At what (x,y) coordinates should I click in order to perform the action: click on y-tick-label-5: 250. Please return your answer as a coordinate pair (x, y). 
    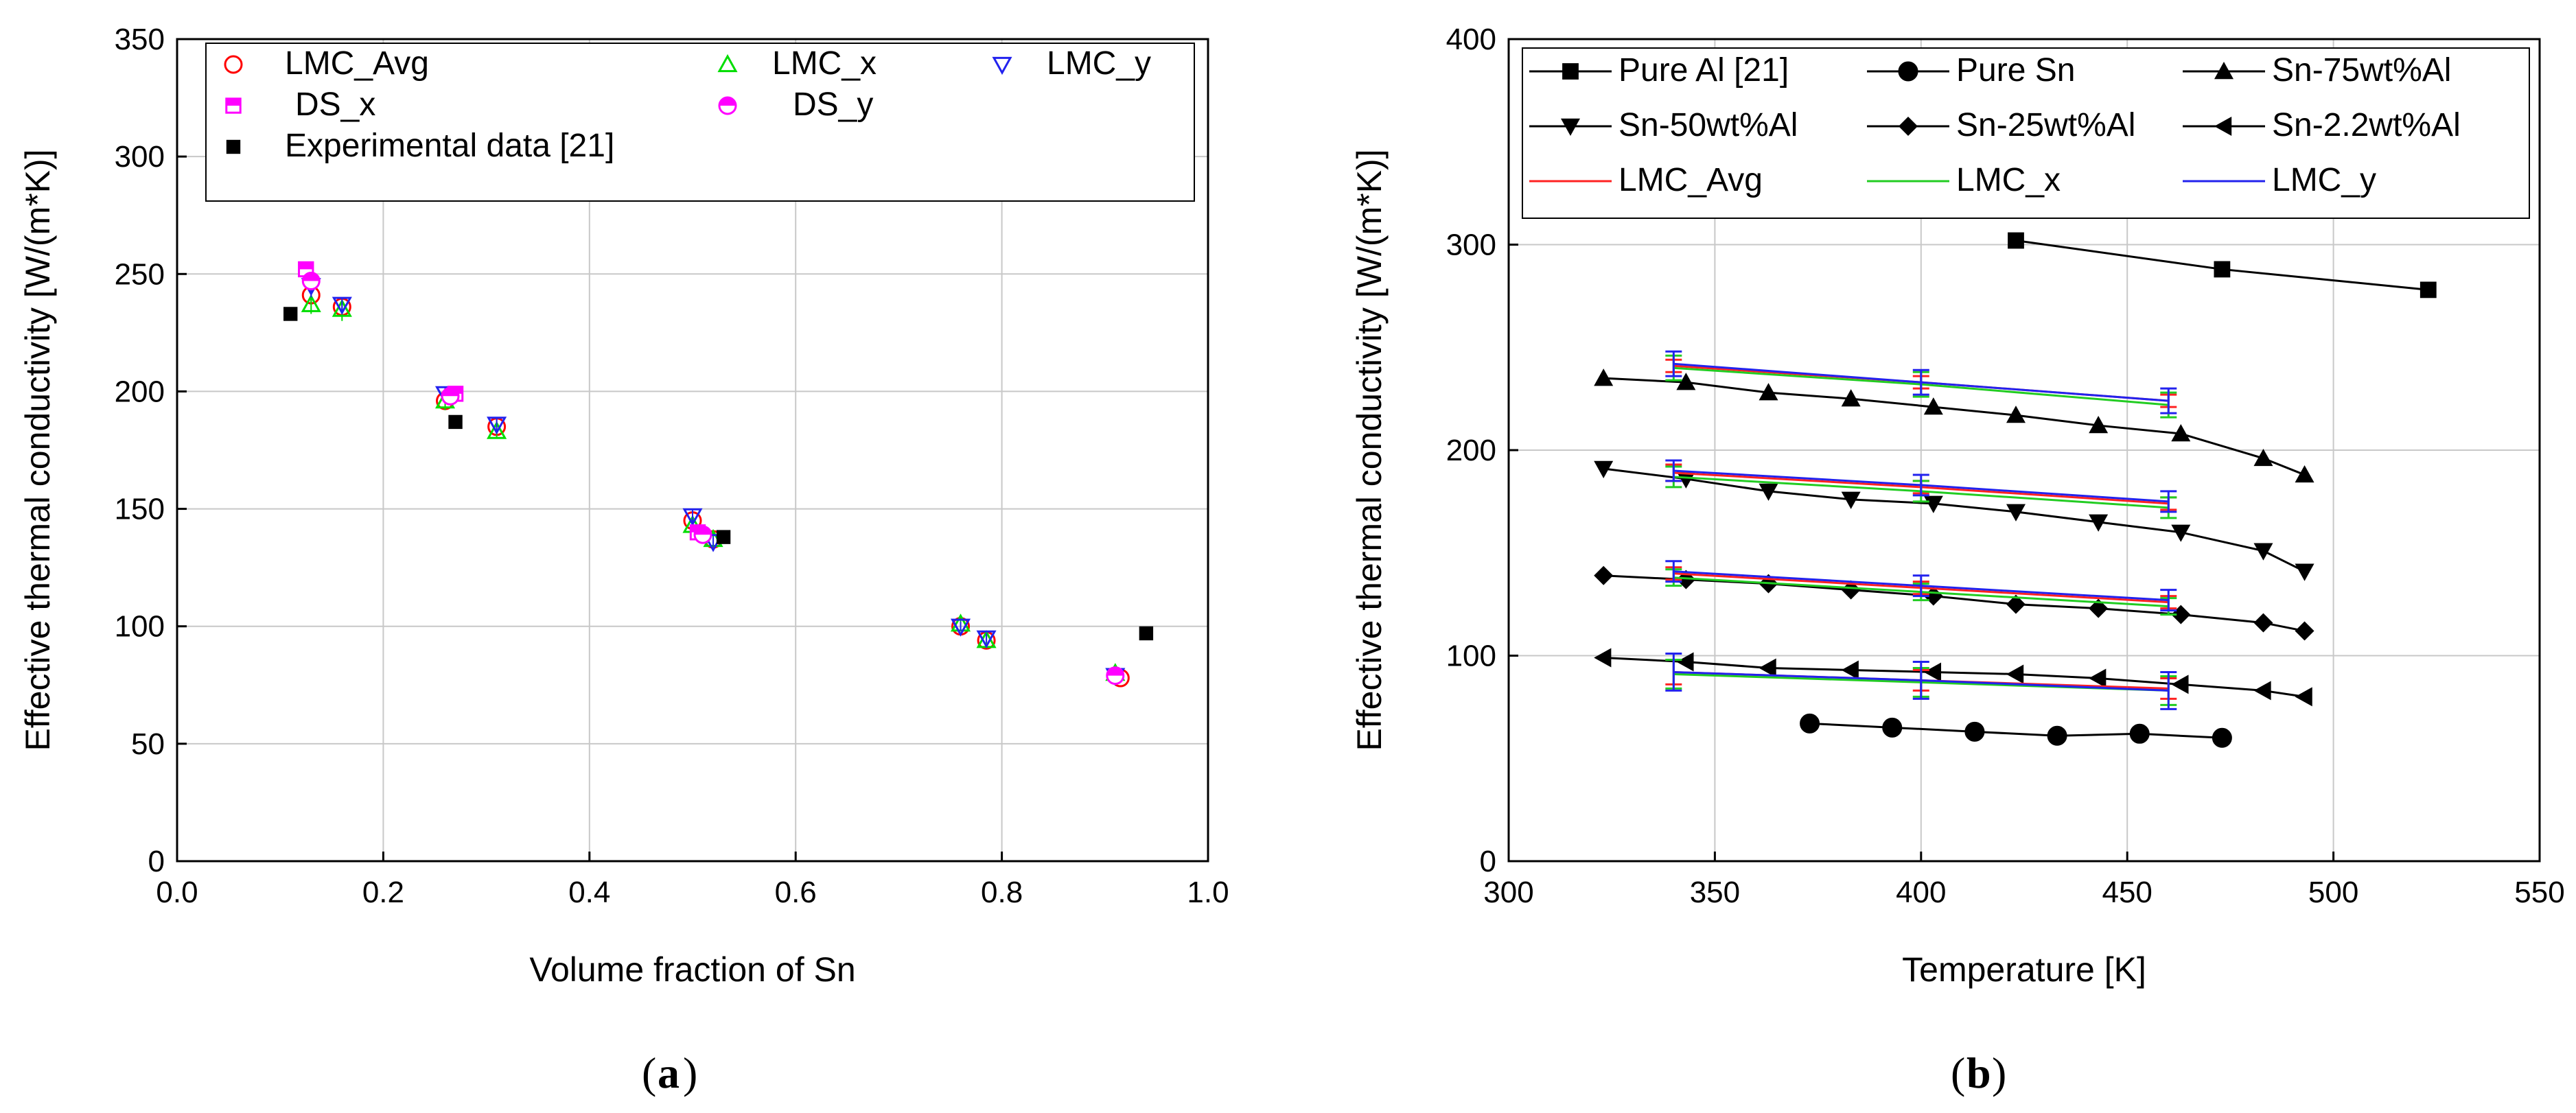
    Looking at the image, I should click on (140, 274).